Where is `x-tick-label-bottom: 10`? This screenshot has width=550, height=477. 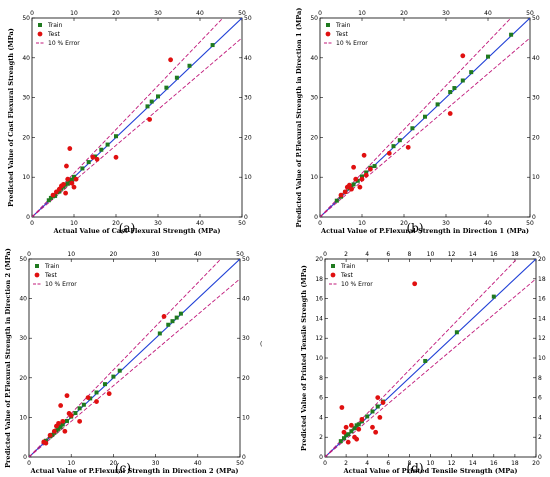
x-tick-label-bottom: 10 is located at coordinates (431, 463).